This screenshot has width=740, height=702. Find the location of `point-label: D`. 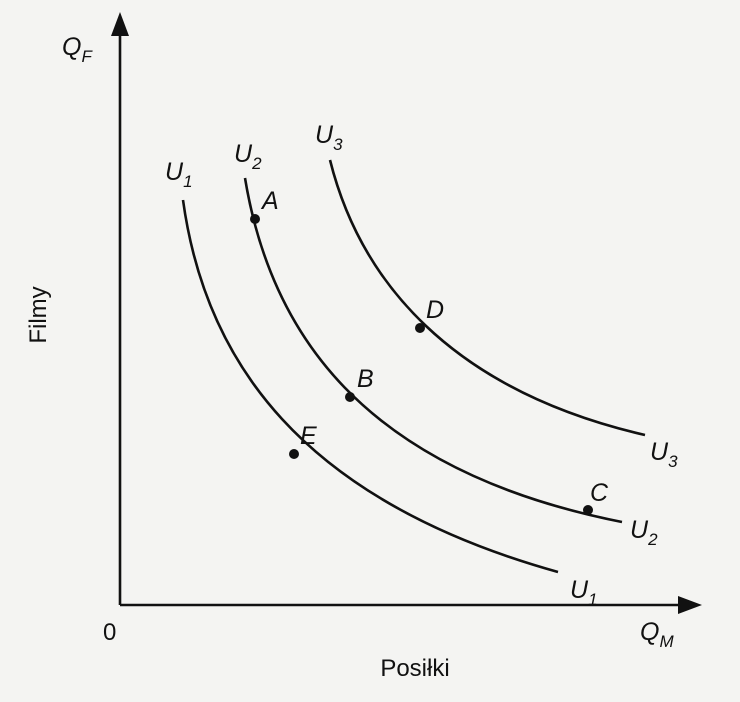

point-label: D is located at coordinates (435, 310).